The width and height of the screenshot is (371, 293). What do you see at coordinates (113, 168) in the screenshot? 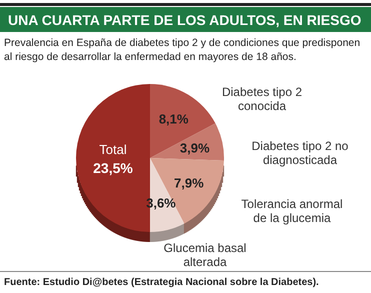
I see `data-label: 23,5%` at bounding box center [113, 168].